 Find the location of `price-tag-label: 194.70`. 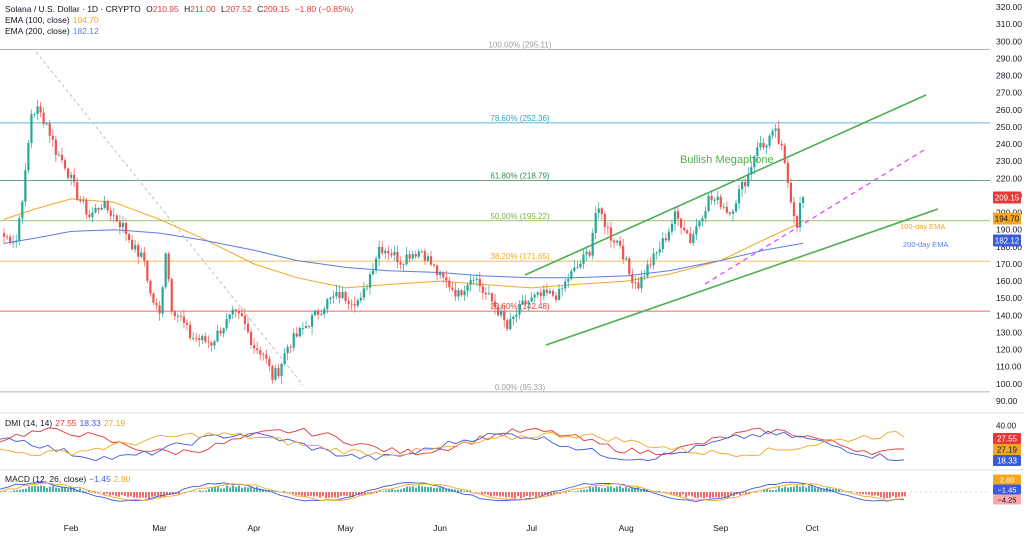

price-tag-label: 194.70 is located at coordinates (1007, 219).